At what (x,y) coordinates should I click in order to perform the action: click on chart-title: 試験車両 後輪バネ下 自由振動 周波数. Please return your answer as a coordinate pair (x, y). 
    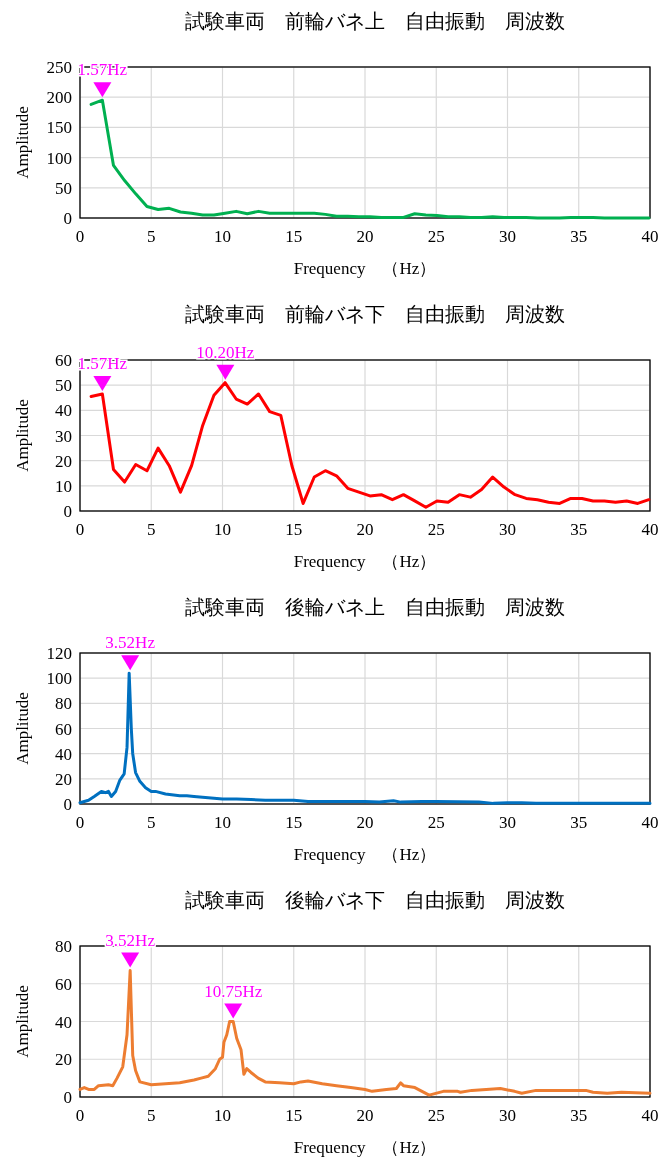
    Looking at the image, I should click on (375, 900).